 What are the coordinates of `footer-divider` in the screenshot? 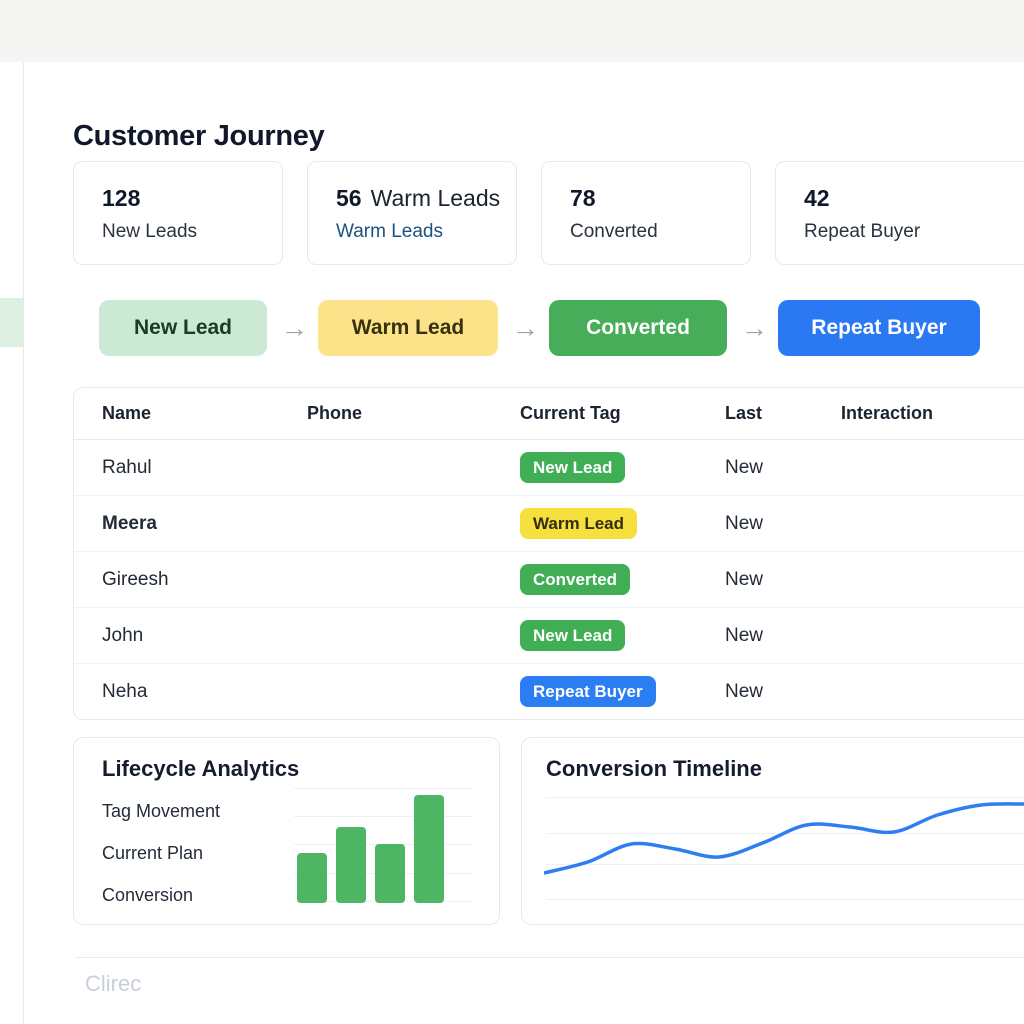 It's located at (549, 957).